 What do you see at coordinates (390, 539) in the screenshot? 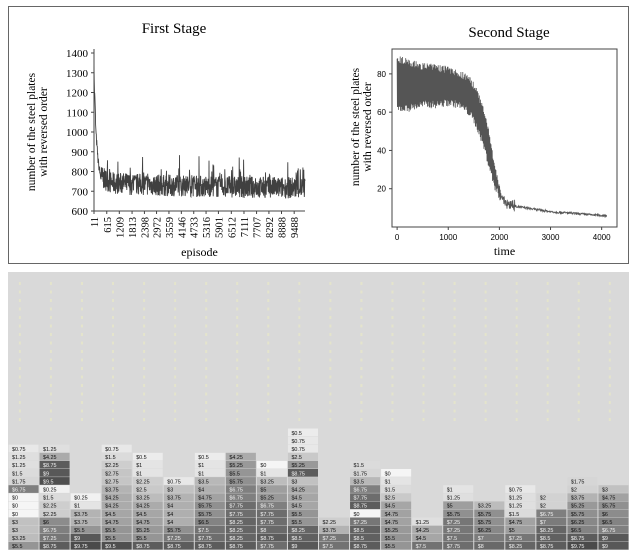
I see `cell-label: $5.5` at bounding box center [390, 539].